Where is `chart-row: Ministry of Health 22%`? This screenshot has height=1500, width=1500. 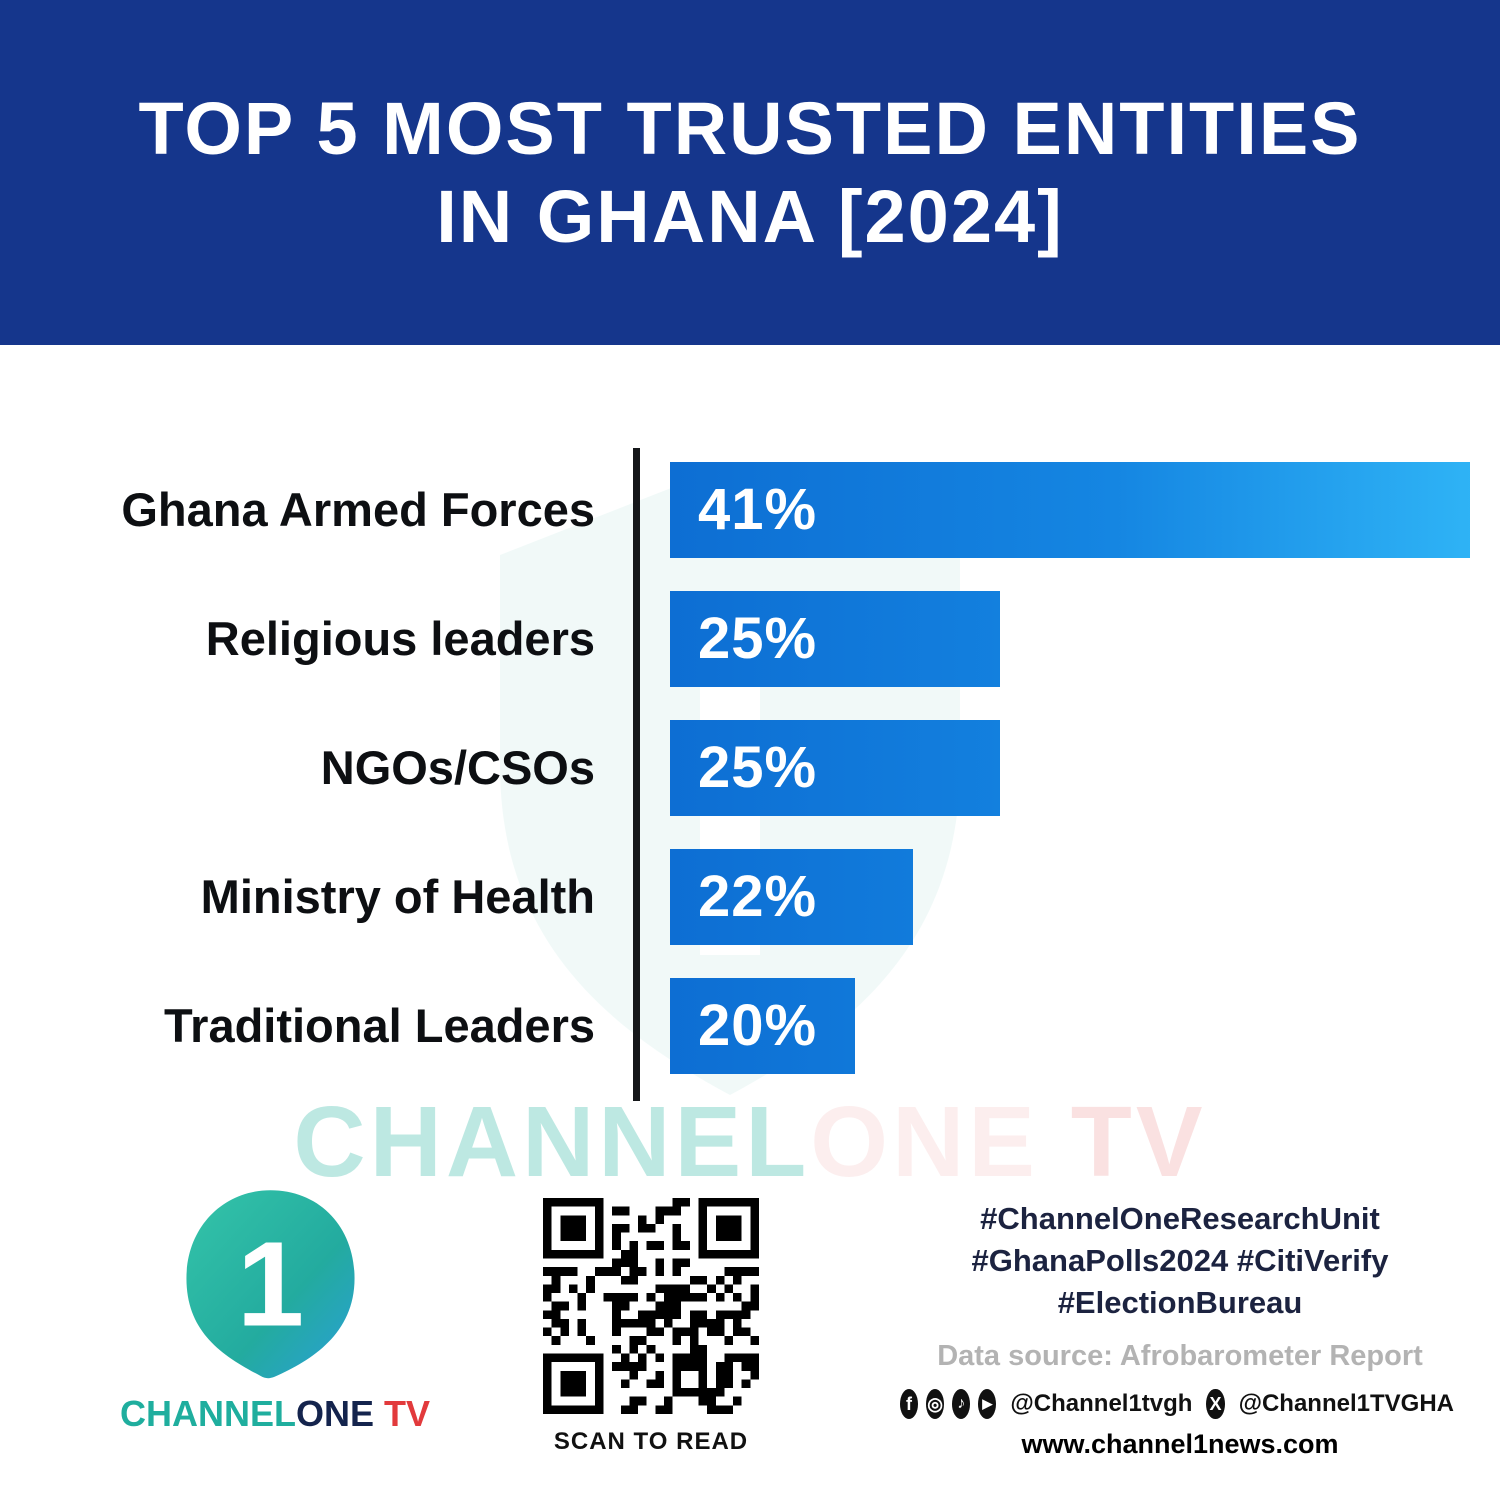 chart-row: Ministry of Health 22% is located at coordinates (750, 896).